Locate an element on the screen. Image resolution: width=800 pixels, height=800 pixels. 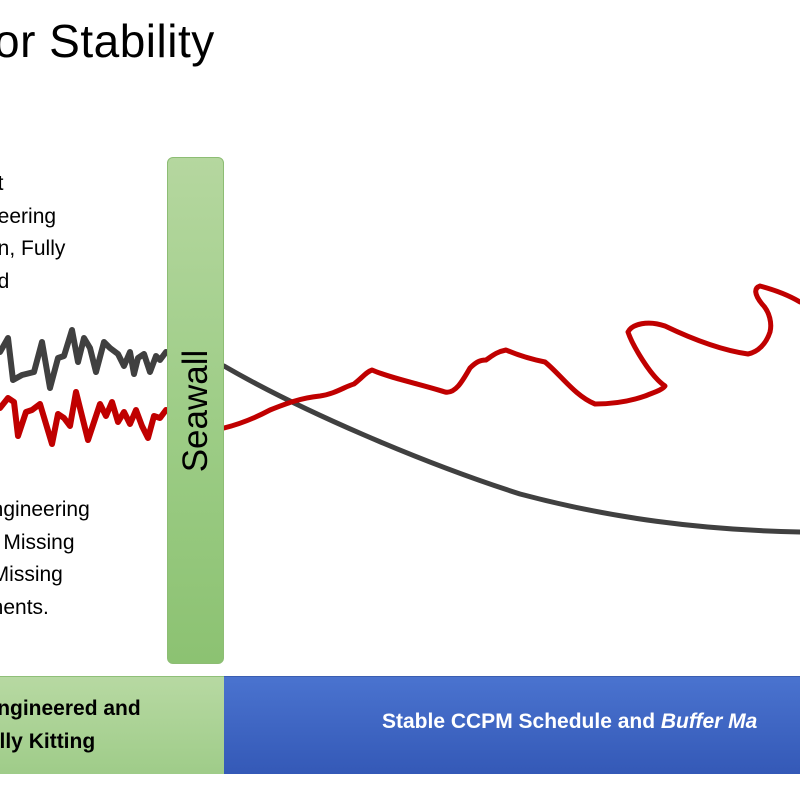
bottom-description-line: n, Missing is located at coordinates (37, 542).